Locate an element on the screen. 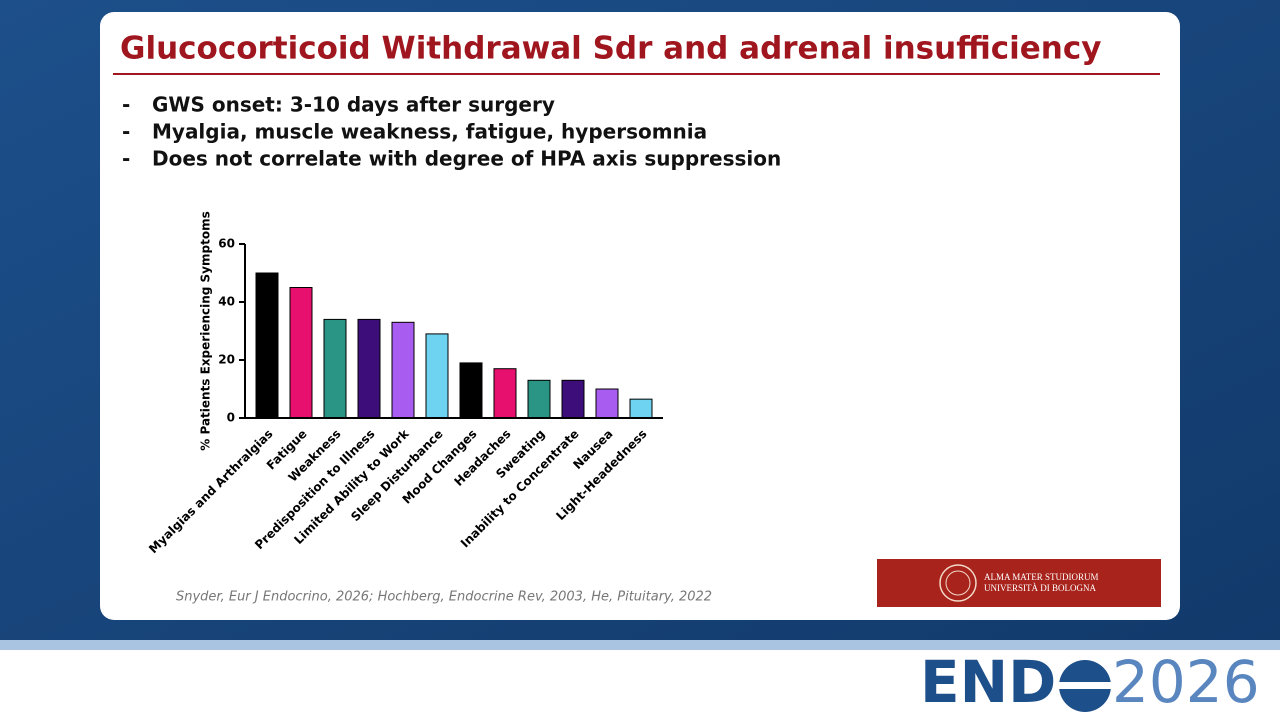 The height and width of the screenshot is (724, 1280). university-name: ALMA MATER STUDIORUM is located at coordinates (1041, 577).